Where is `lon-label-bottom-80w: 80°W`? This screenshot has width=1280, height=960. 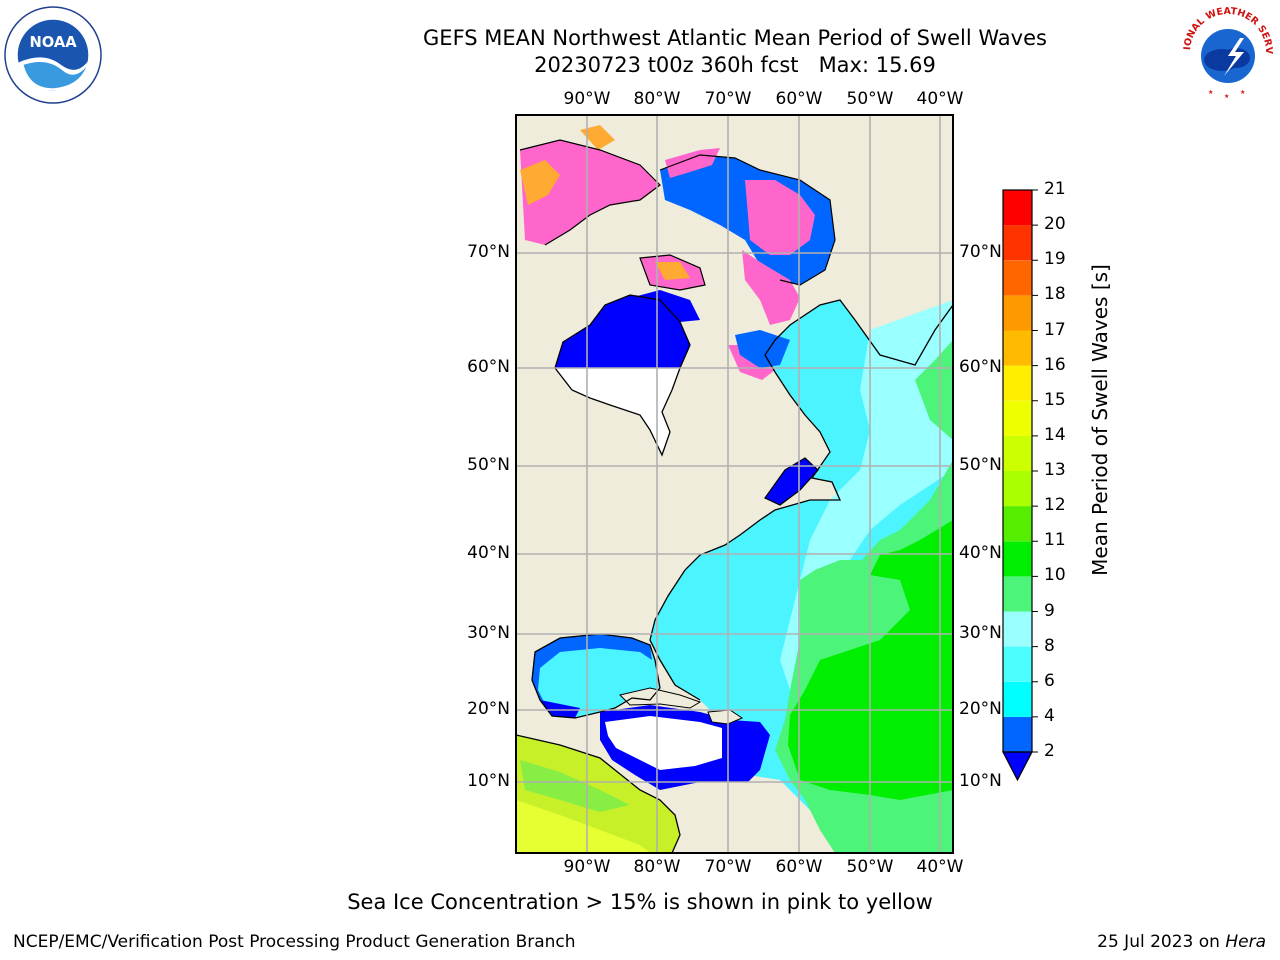
lon-label-bottom-80w: 80°W is located at coordinates (657, 867).